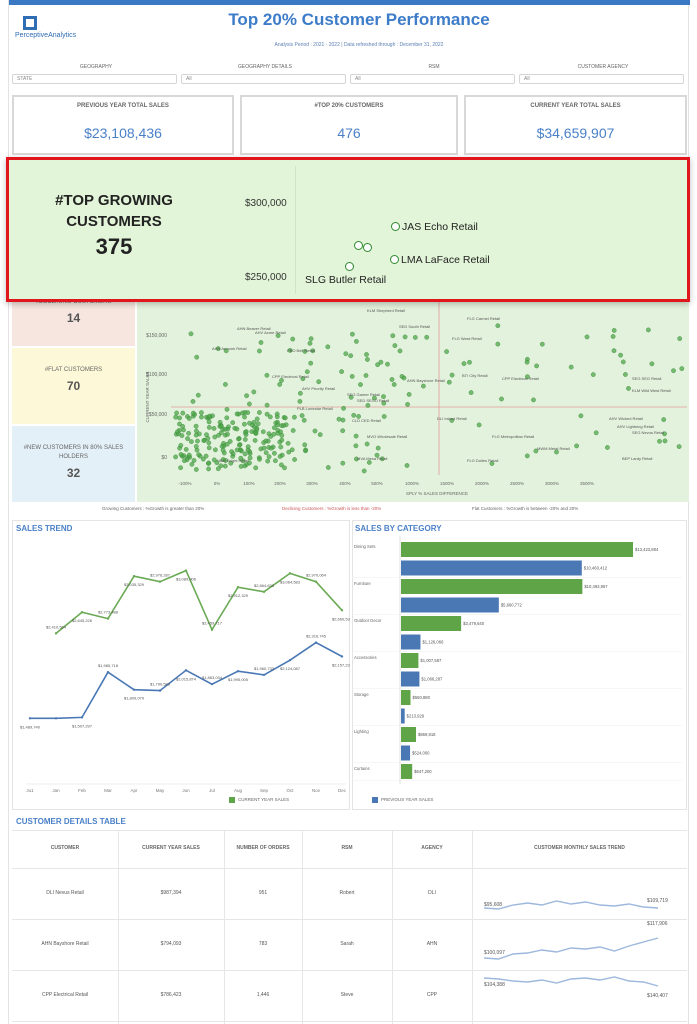 This screenshot has width=697, height=1024. I want to click on scatter-point-label: AHN Bayshore Retail, so click(426, 380).